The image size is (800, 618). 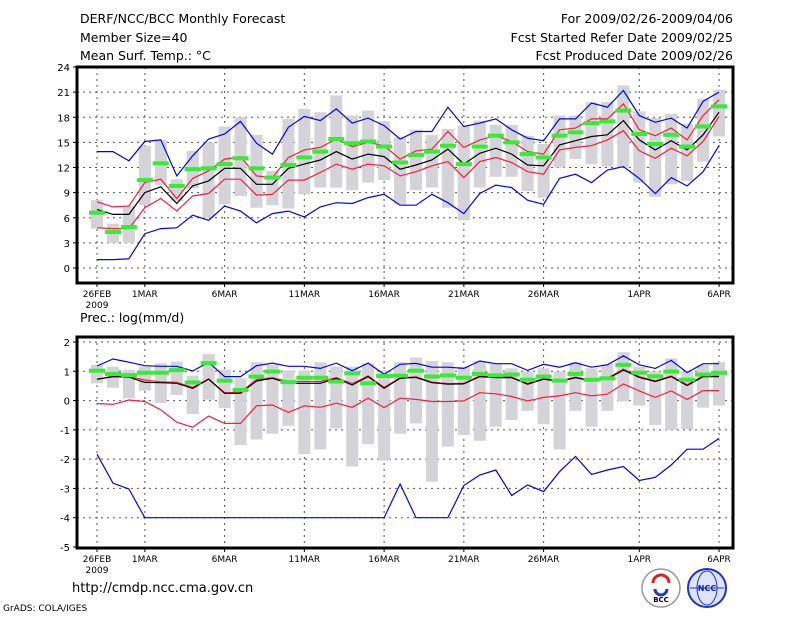 I want to click on forecast-period: For 2009/02/26-2009/04/06, so click(x=646, y=18).